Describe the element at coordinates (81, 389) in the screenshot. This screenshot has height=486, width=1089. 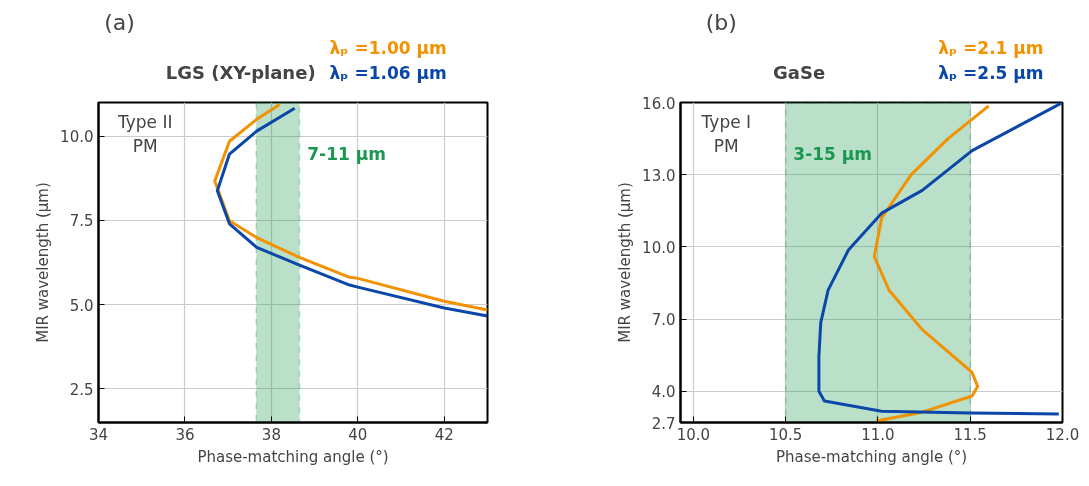
I see `y-tick-label: 2.5` at that location.